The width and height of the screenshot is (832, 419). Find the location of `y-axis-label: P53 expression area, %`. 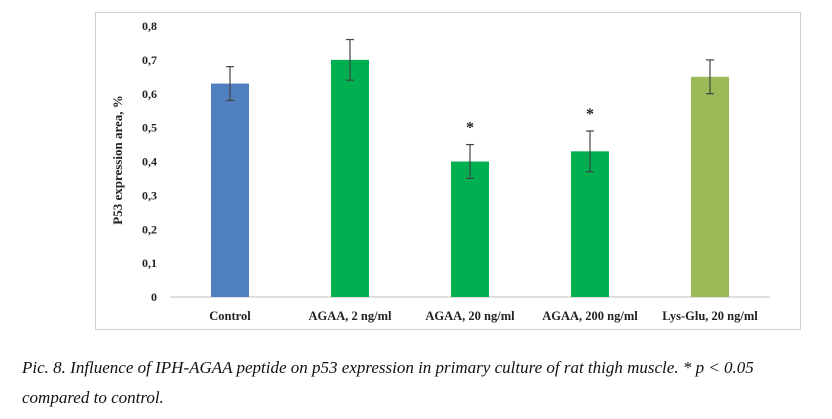

y-axis-label: P53 expression area, % is located at coordinates (117, 160).